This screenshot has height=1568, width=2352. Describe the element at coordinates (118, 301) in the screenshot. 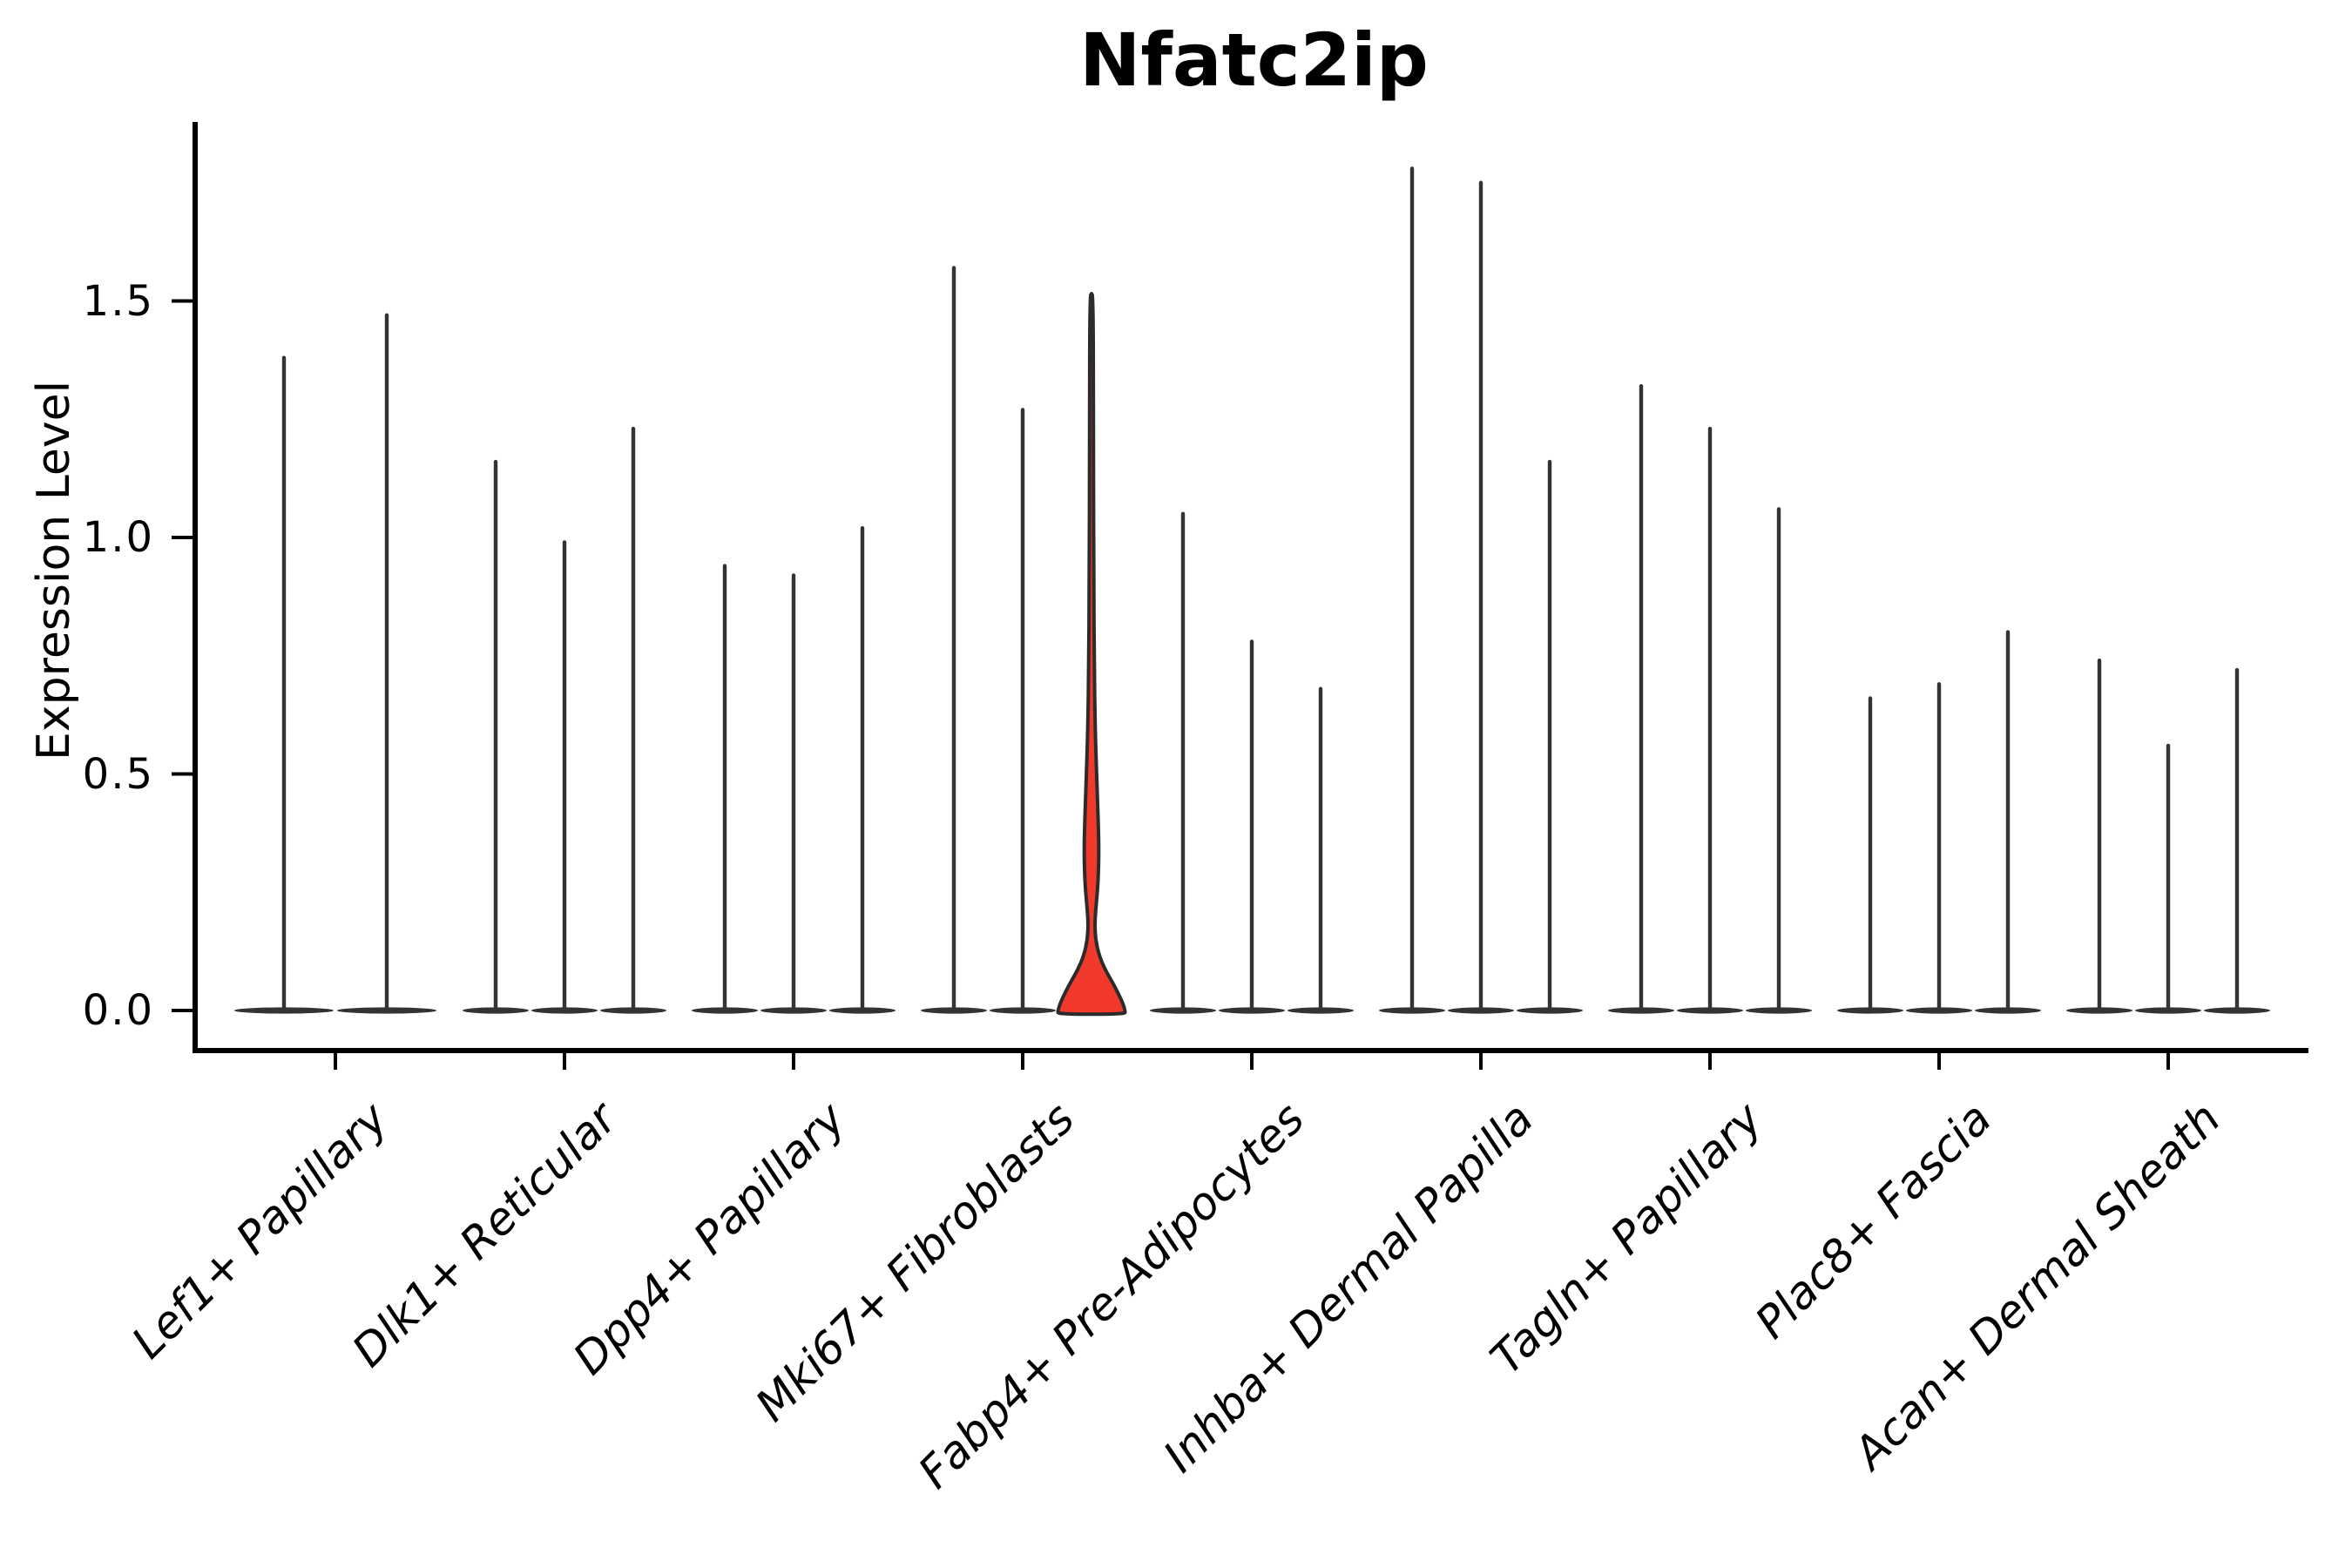

I see `y-tick-label: 1.5` at that location.